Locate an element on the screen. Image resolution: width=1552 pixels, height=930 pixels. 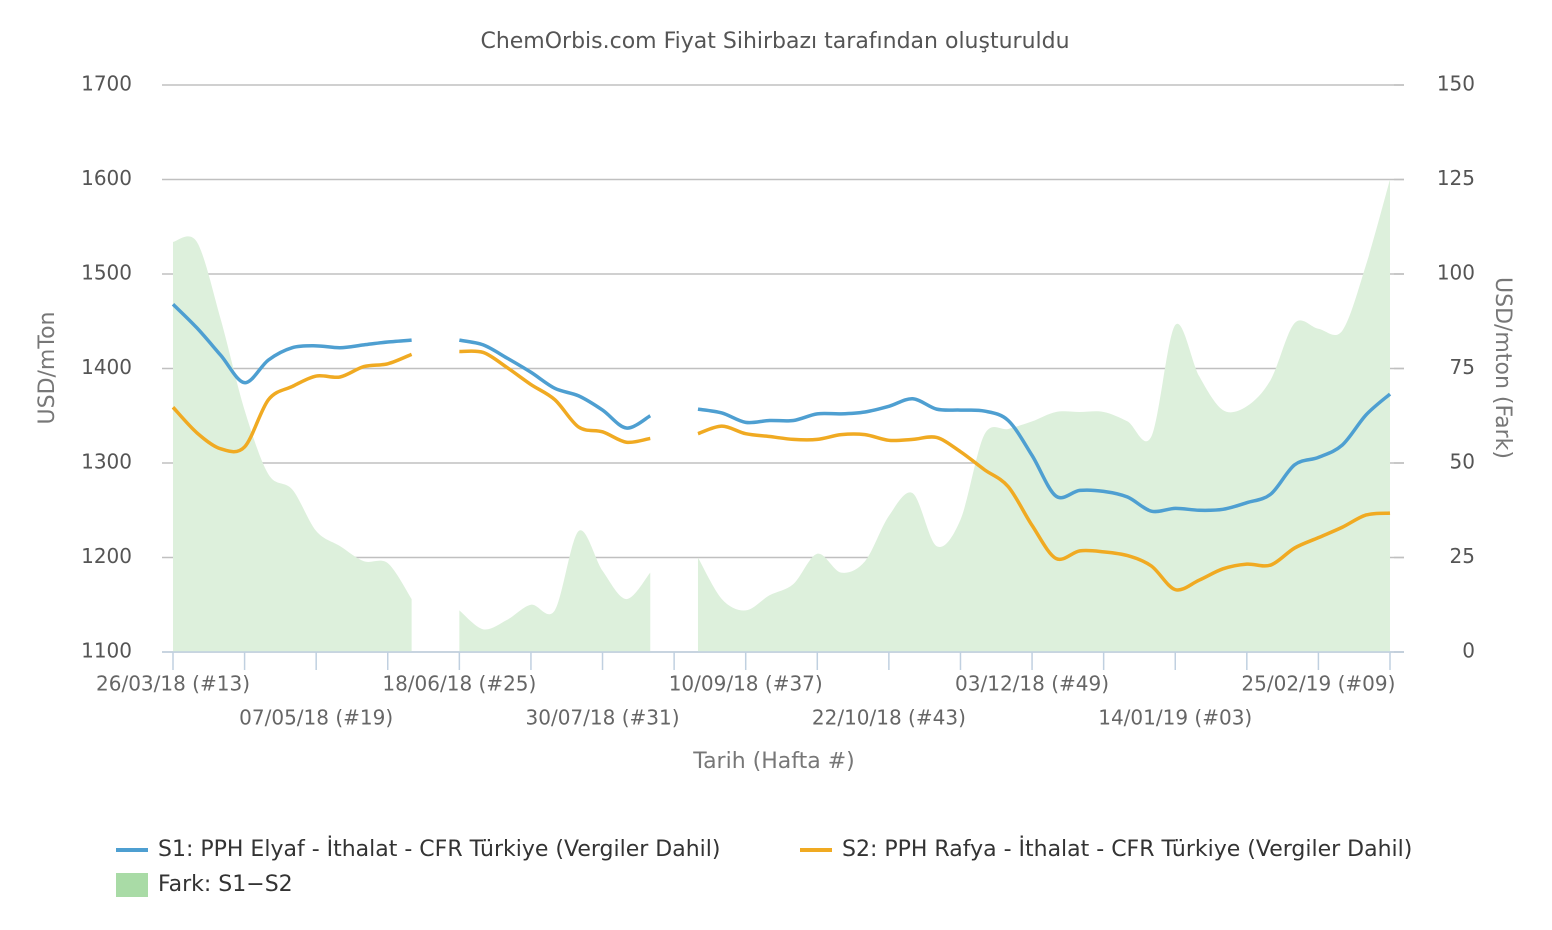
y-tick-label: 1100 is located at coordinates (106, 651).